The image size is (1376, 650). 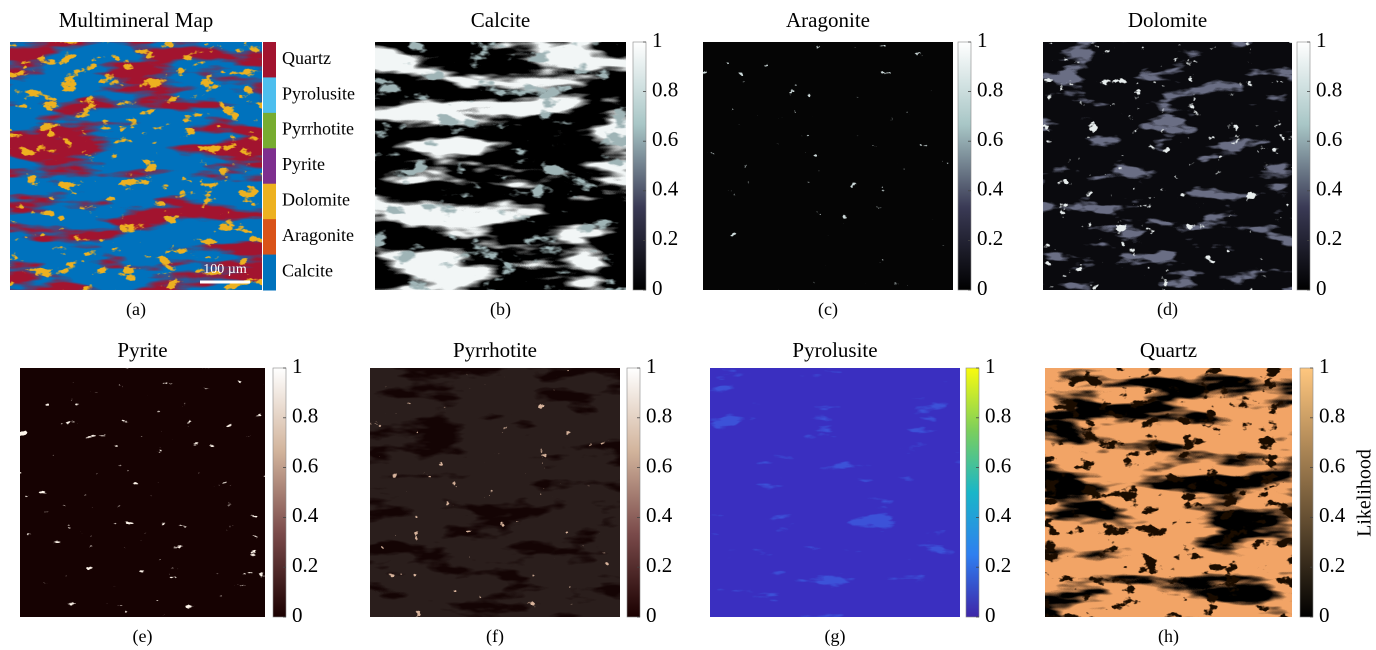 What do you see at coordinates (828, 20) in the screenshot?
I see `panel-title: Aragonite` at bounding box center [828, 20].